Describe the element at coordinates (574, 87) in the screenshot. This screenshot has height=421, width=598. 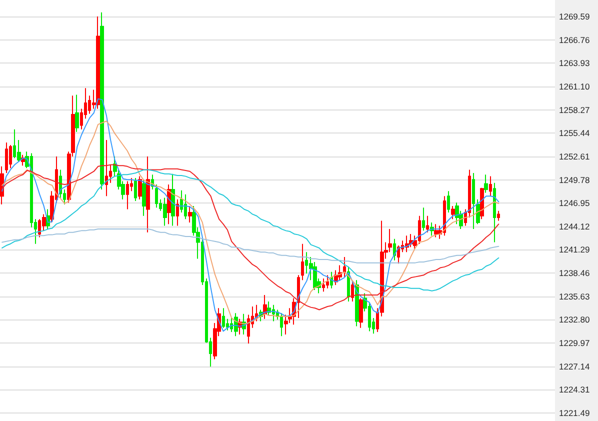
I see `y-tick-label: 1261.10` at that location.